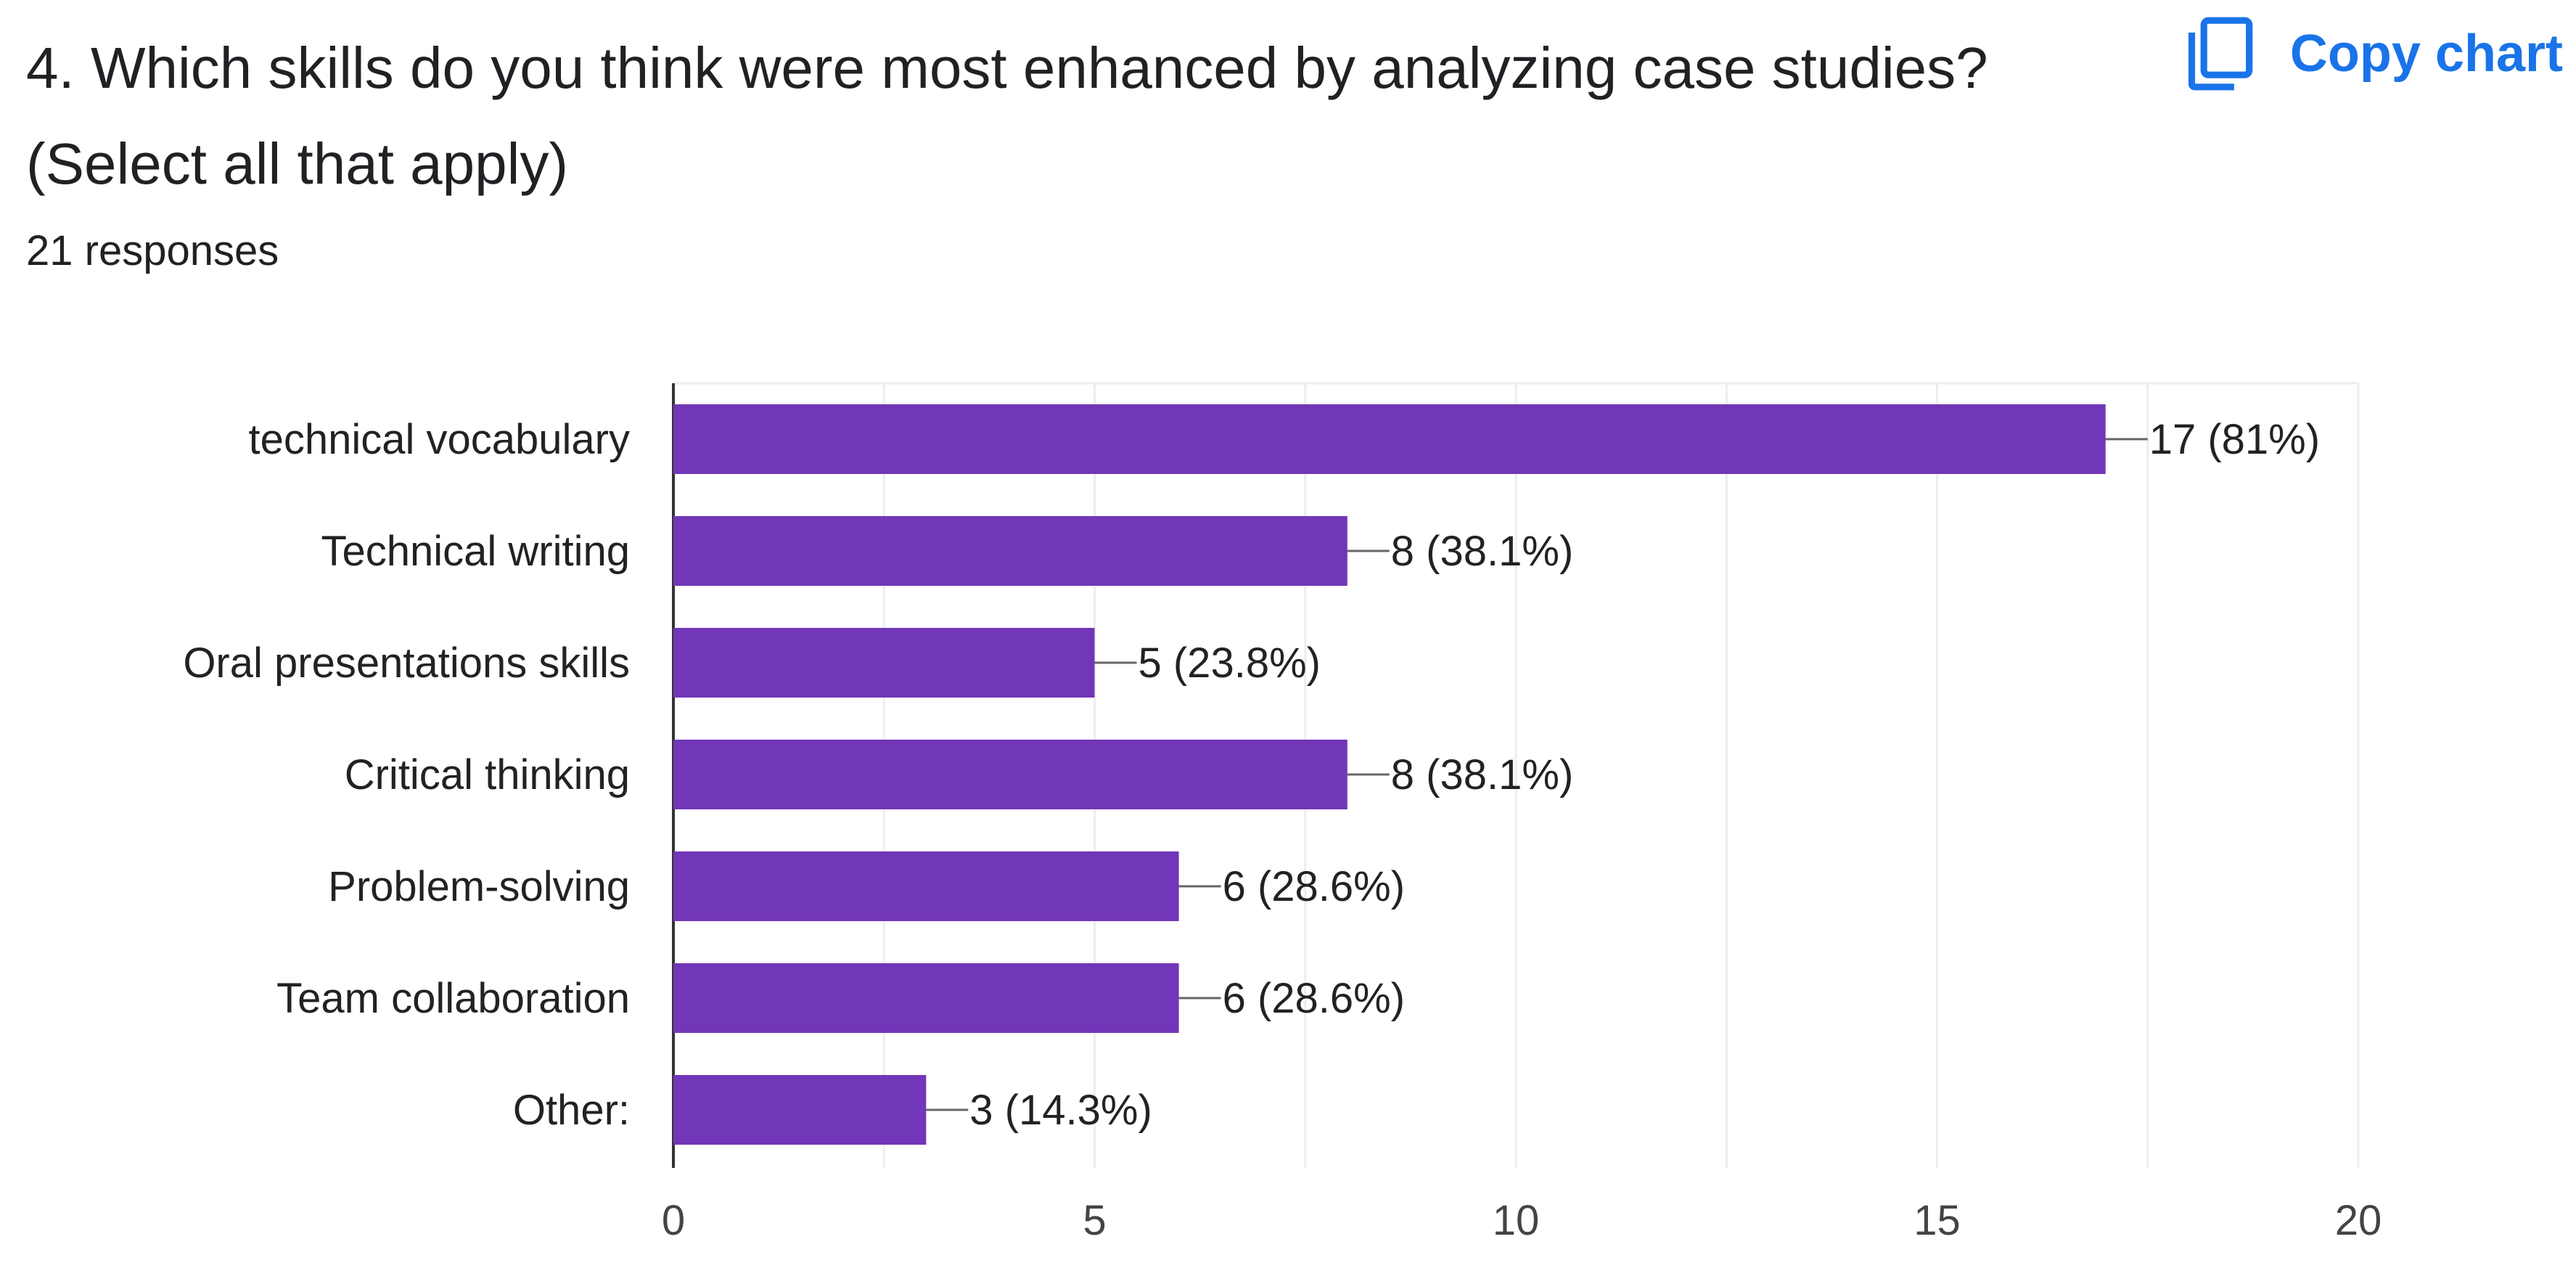 The width and height of the screenshot is (2576, 1271). What do you see at coordinates (487, 774) in the screenshot?
I see `category-label: Critical thinking` at bounding box center [487, 774].